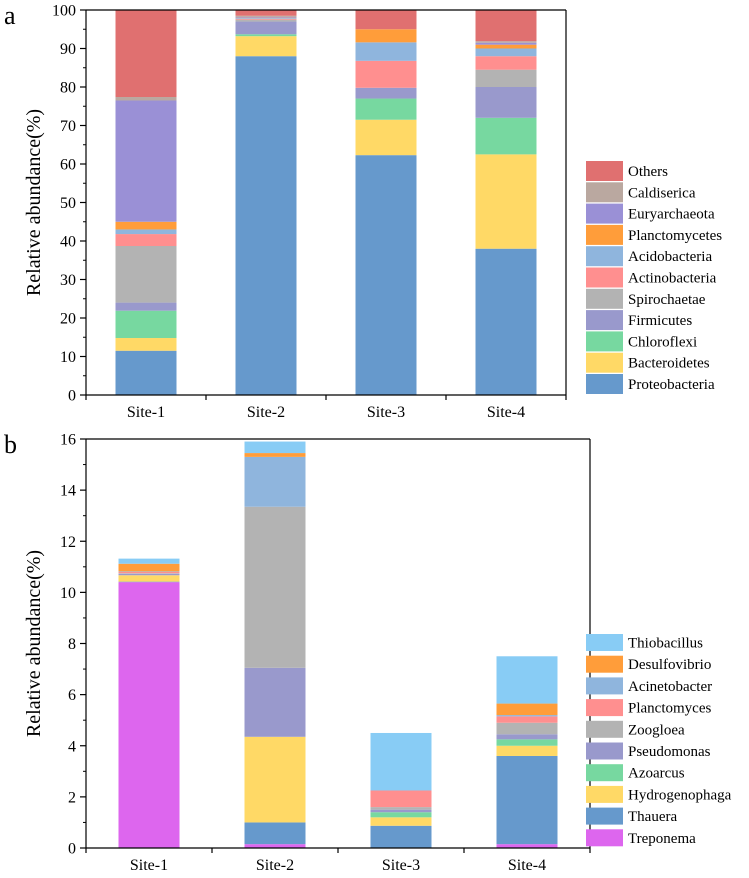 The height and width of the screenshot is (878, 749). Describe the element at coordinates (68, 542) in the screenshot. I see `panel-b-ytick-label: 12` at that location.